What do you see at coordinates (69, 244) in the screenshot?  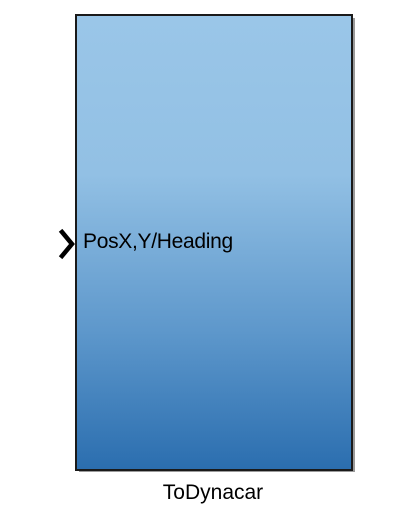 I see `input-port-chevron-icon` at bounding box center [69, 244].